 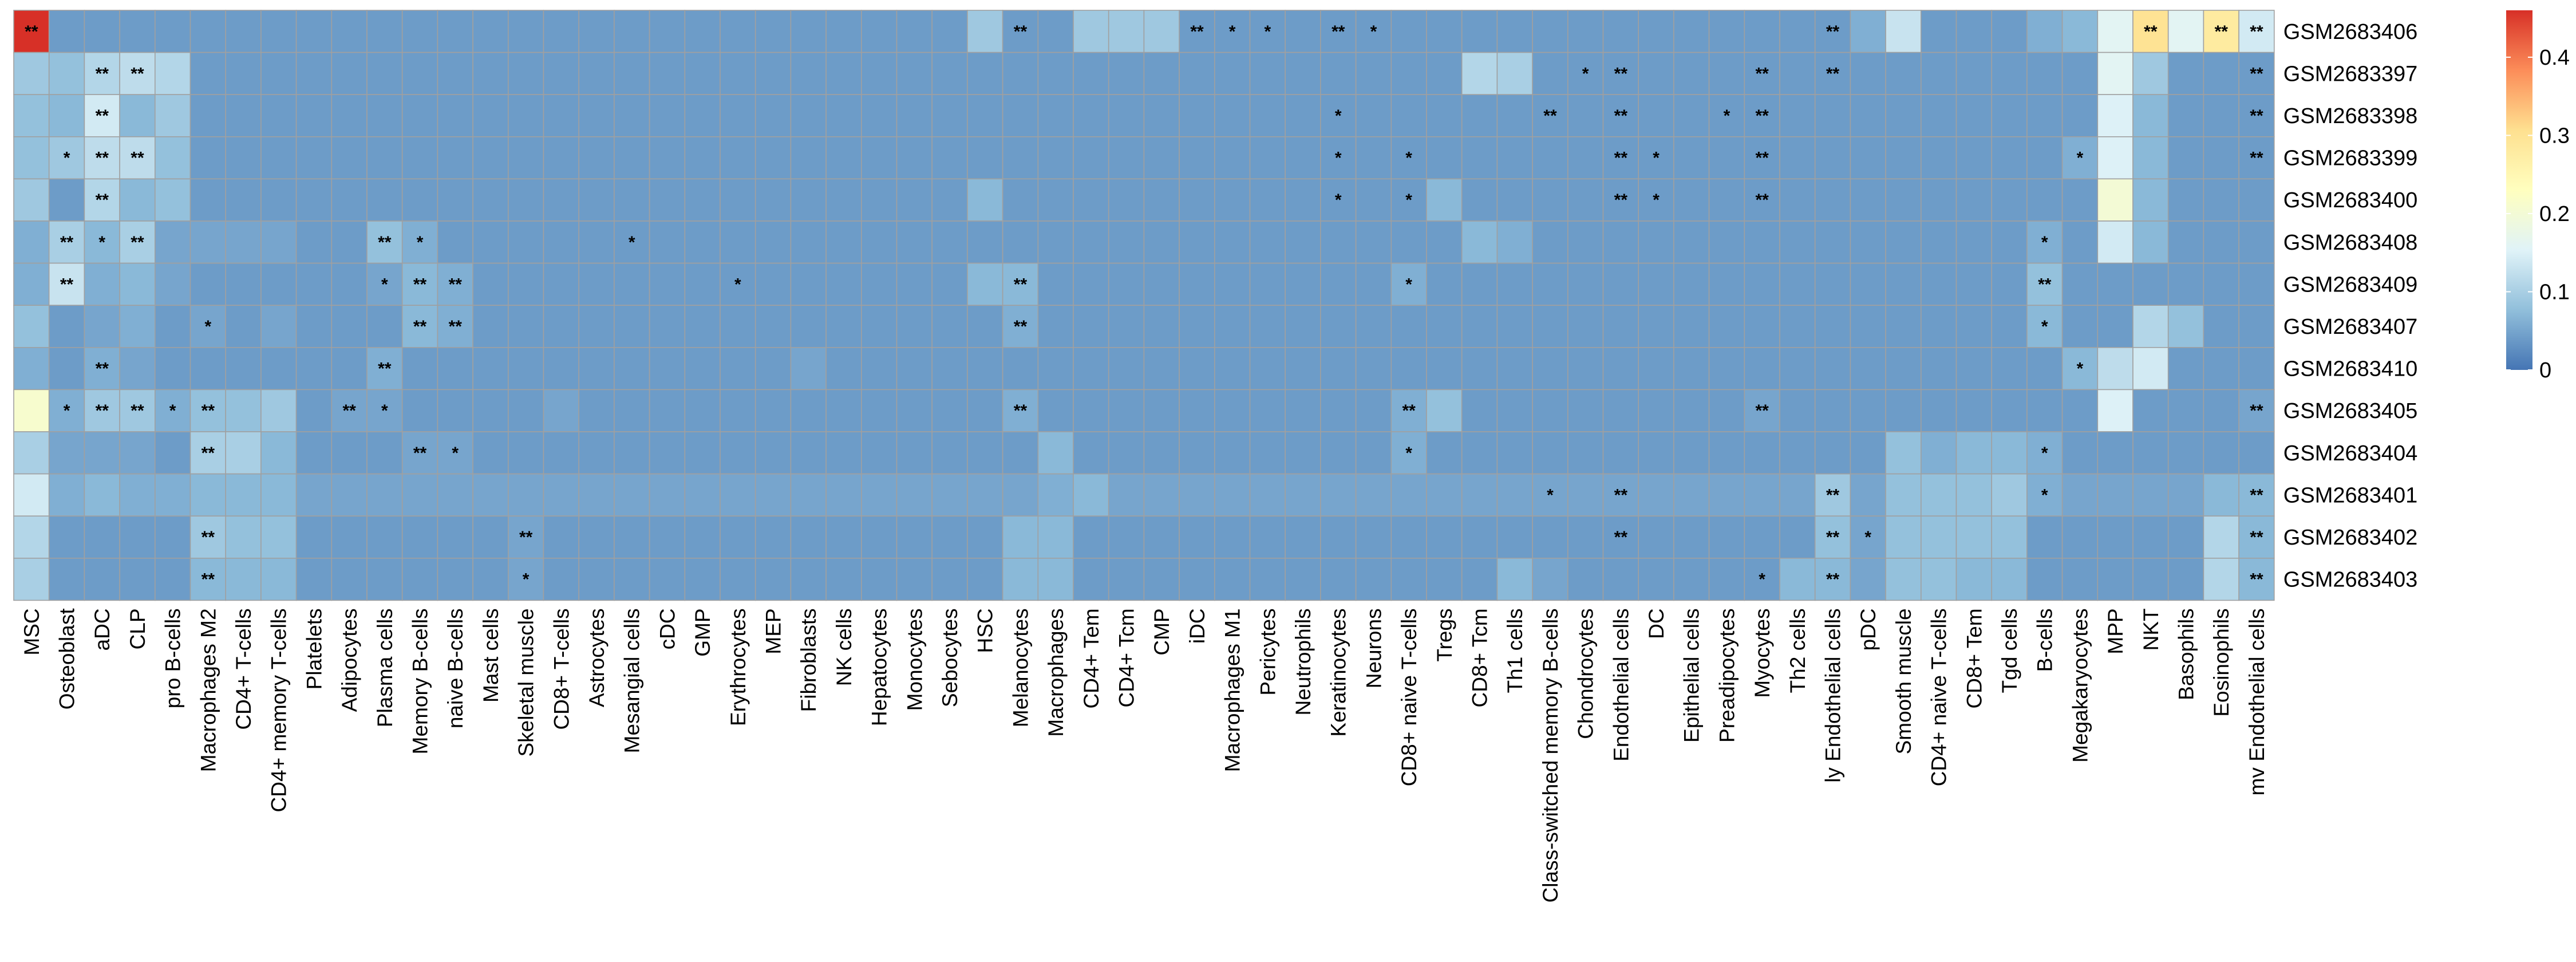 I want to click on row-label: GSM2683404, so click(x=2350, y=453).